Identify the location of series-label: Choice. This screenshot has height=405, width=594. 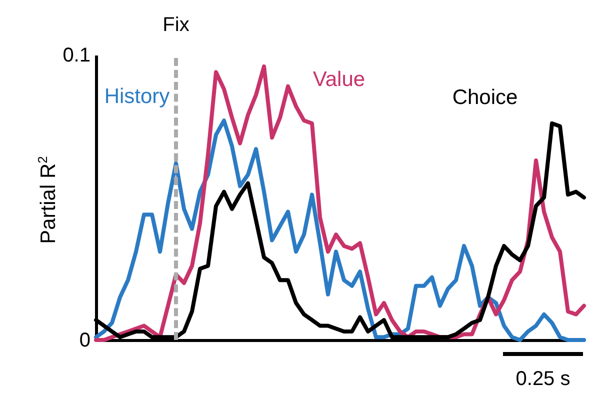
(485, 97).